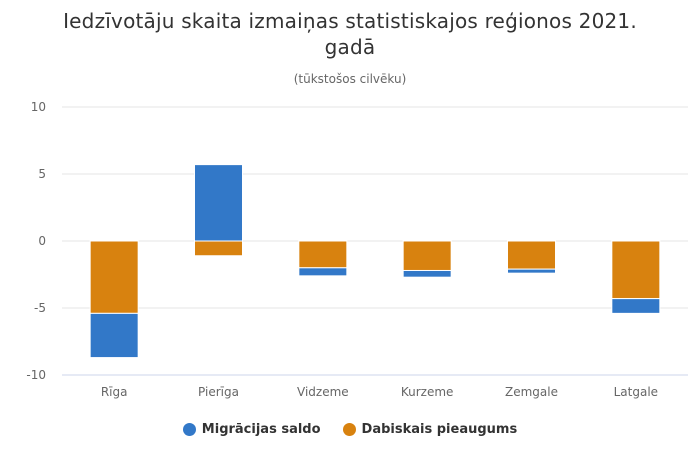  Describe the element at coordinates (42, 241) in the screenshot. I see `y-tick-label: 0` at that location.